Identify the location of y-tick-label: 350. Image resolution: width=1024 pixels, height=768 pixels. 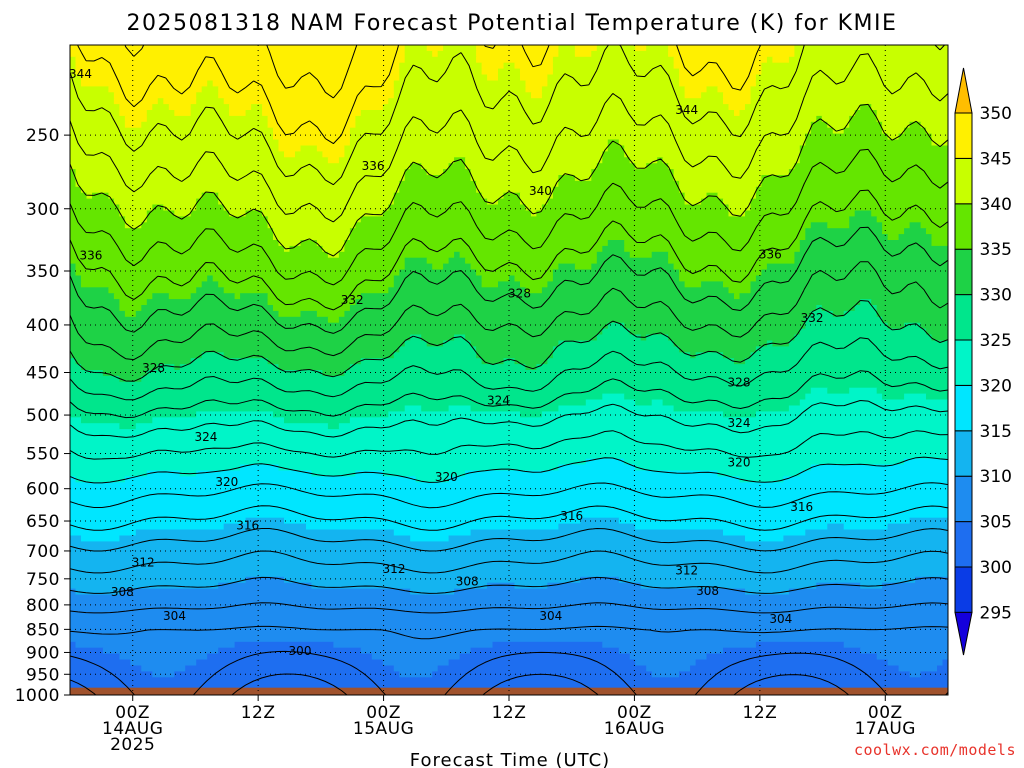
(43, 272).